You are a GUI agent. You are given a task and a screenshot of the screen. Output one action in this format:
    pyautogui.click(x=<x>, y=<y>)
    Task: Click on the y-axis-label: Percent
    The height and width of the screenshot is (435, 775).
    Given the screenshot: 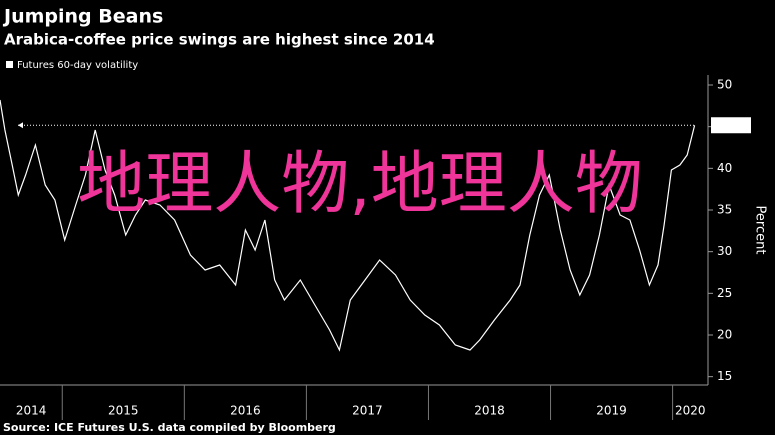 What is the action you would take?
    pyautogui.click(x=760, y=230)
    